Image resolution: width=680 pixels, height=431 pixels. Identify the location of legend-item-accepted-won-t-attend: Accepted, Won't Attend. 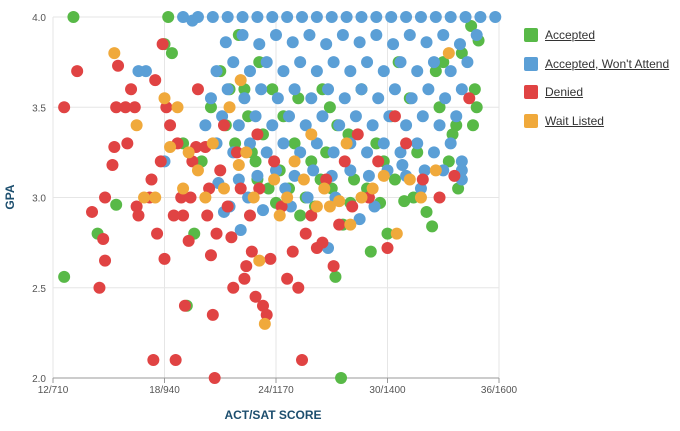
(596, 64).